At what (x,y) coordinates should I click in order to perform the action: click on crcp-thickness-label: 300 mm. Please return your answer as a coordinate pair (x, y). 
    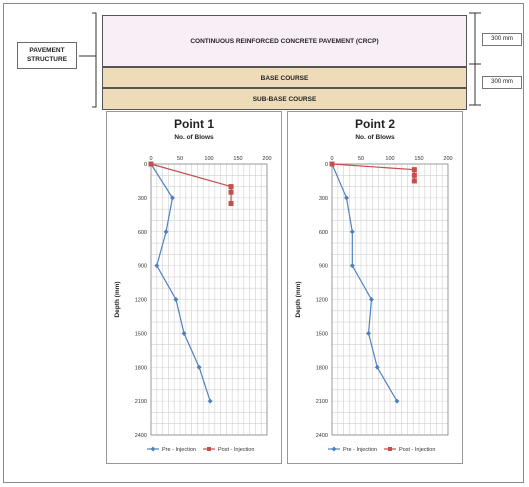
    Looking at the image, I should click on (502, 39).